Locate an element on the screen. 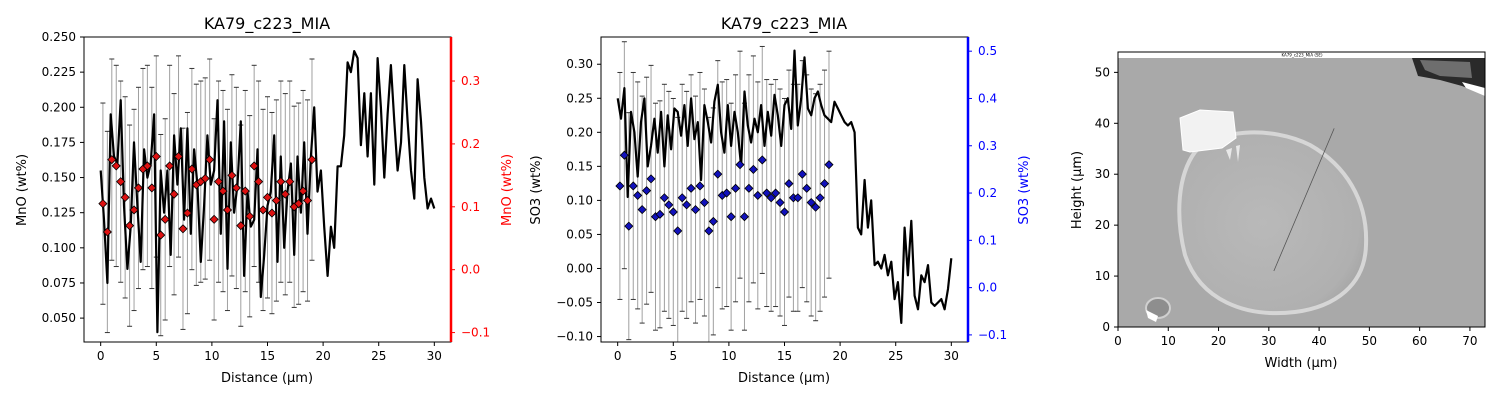 The image size is (1500, 400). right-y-tick-label: 0.2 is located at coordinates (987, 193).